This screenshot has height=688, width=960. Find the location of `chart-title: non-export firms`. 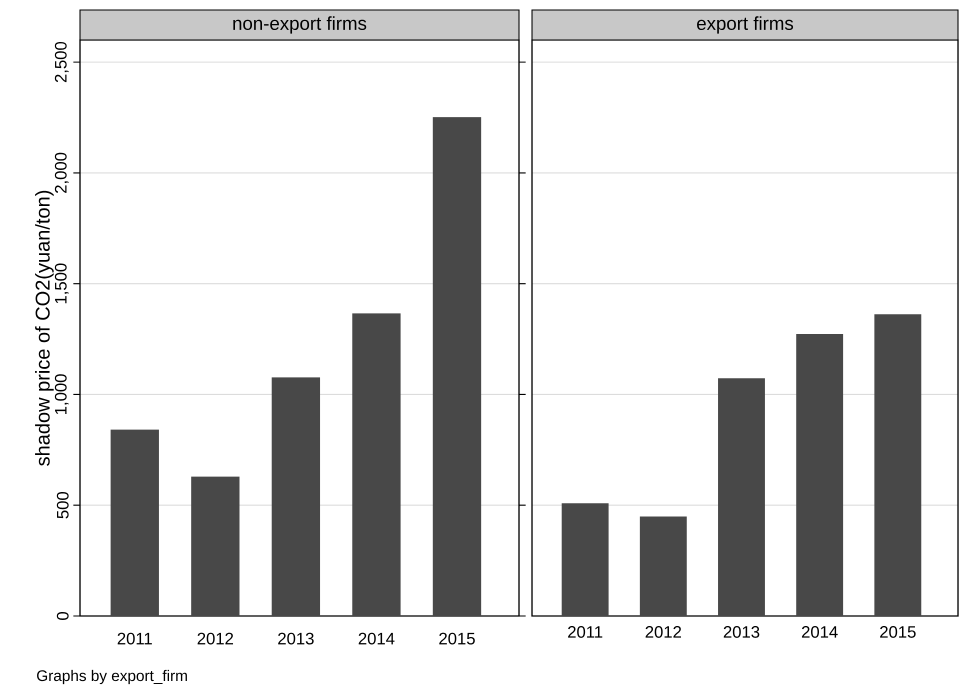

chart-title: non-export firms is located at coordinates (299, 25).